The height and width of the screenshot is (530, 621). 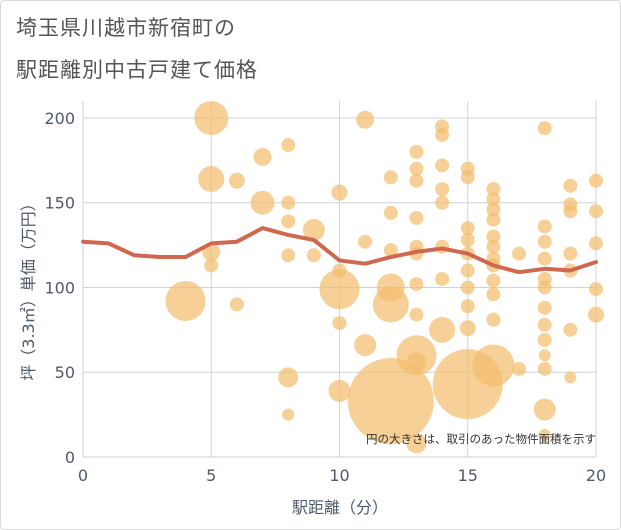 I want to click on x-tick-label: 20, so click(x=596, y=475).